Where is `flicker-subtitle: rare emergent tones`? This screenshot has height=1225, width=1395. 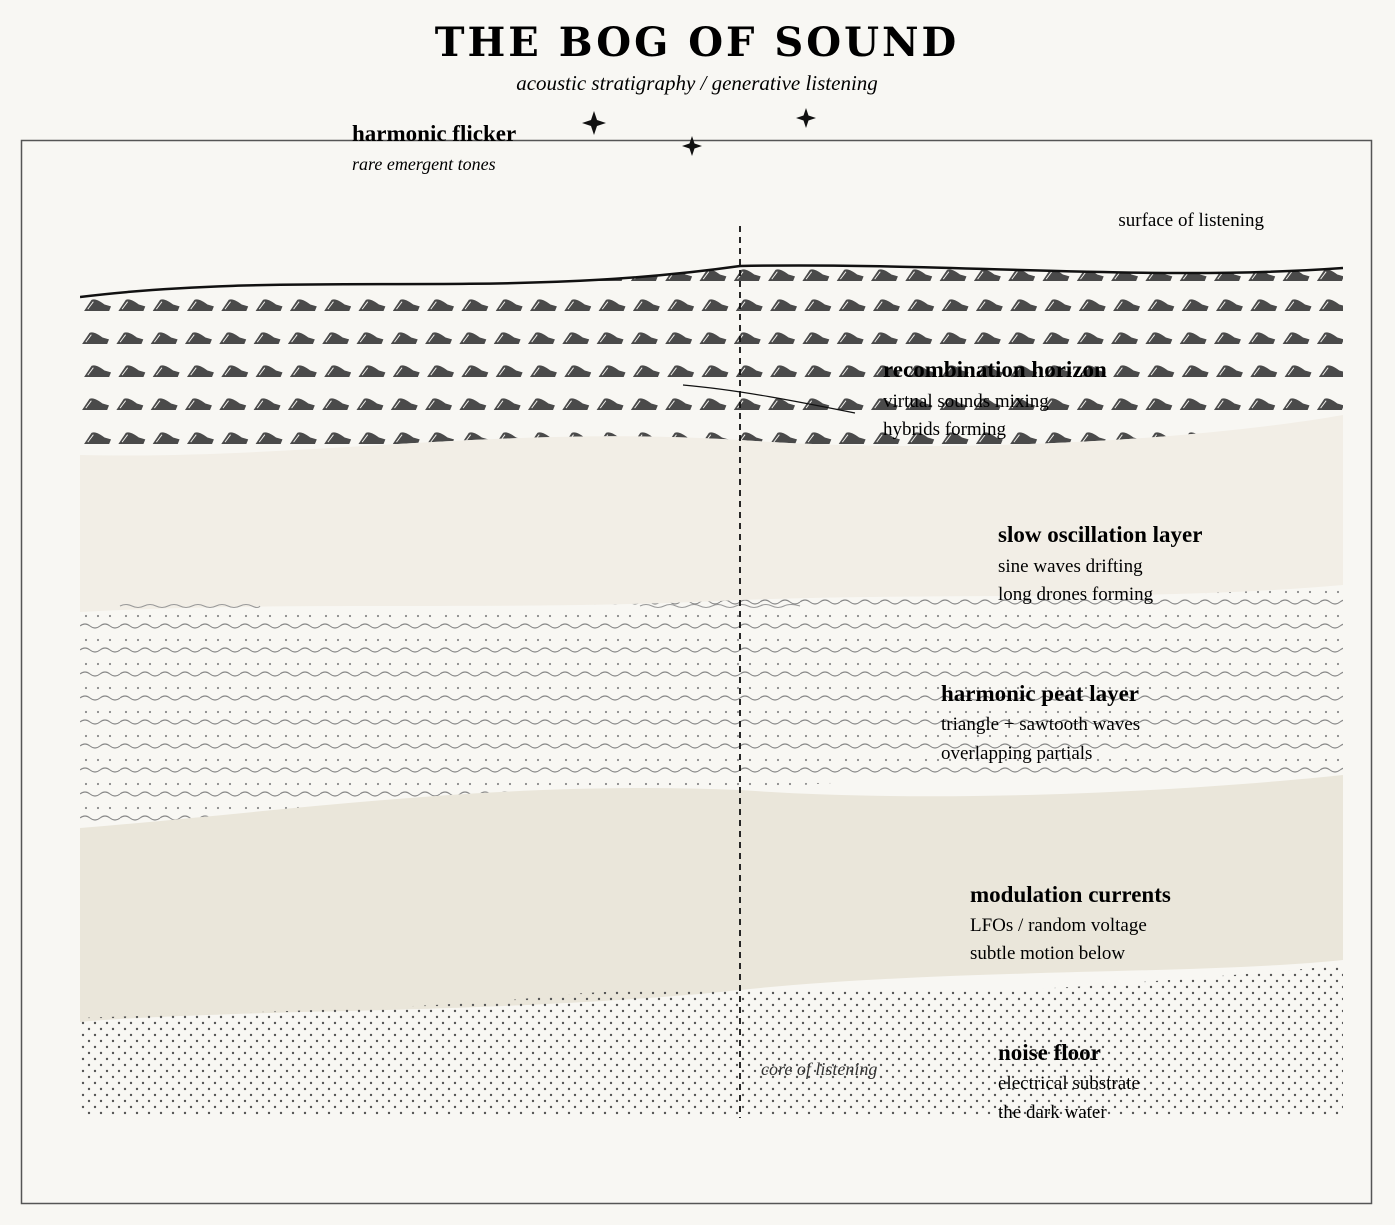
flicker-subtitle: rare emergent tones is located at coordinates (424, 164).